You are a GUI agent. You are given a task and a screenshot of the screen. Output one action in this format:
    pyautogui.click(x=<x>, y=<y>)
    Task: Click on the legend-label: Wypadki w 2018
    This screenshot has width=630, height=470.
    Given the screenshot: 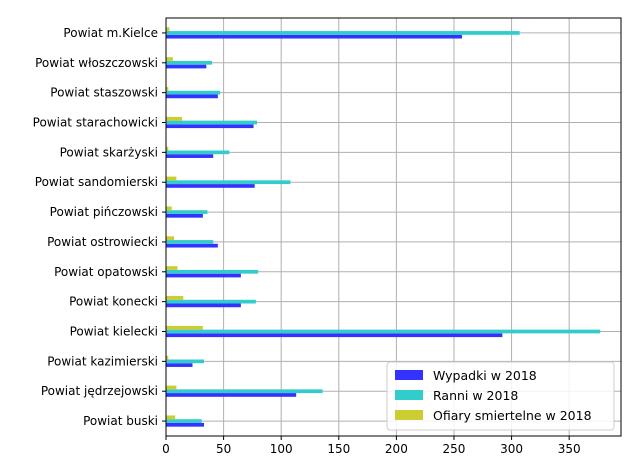 What is the action you would take?
    pyautogui.click(x=485, y=375)
    